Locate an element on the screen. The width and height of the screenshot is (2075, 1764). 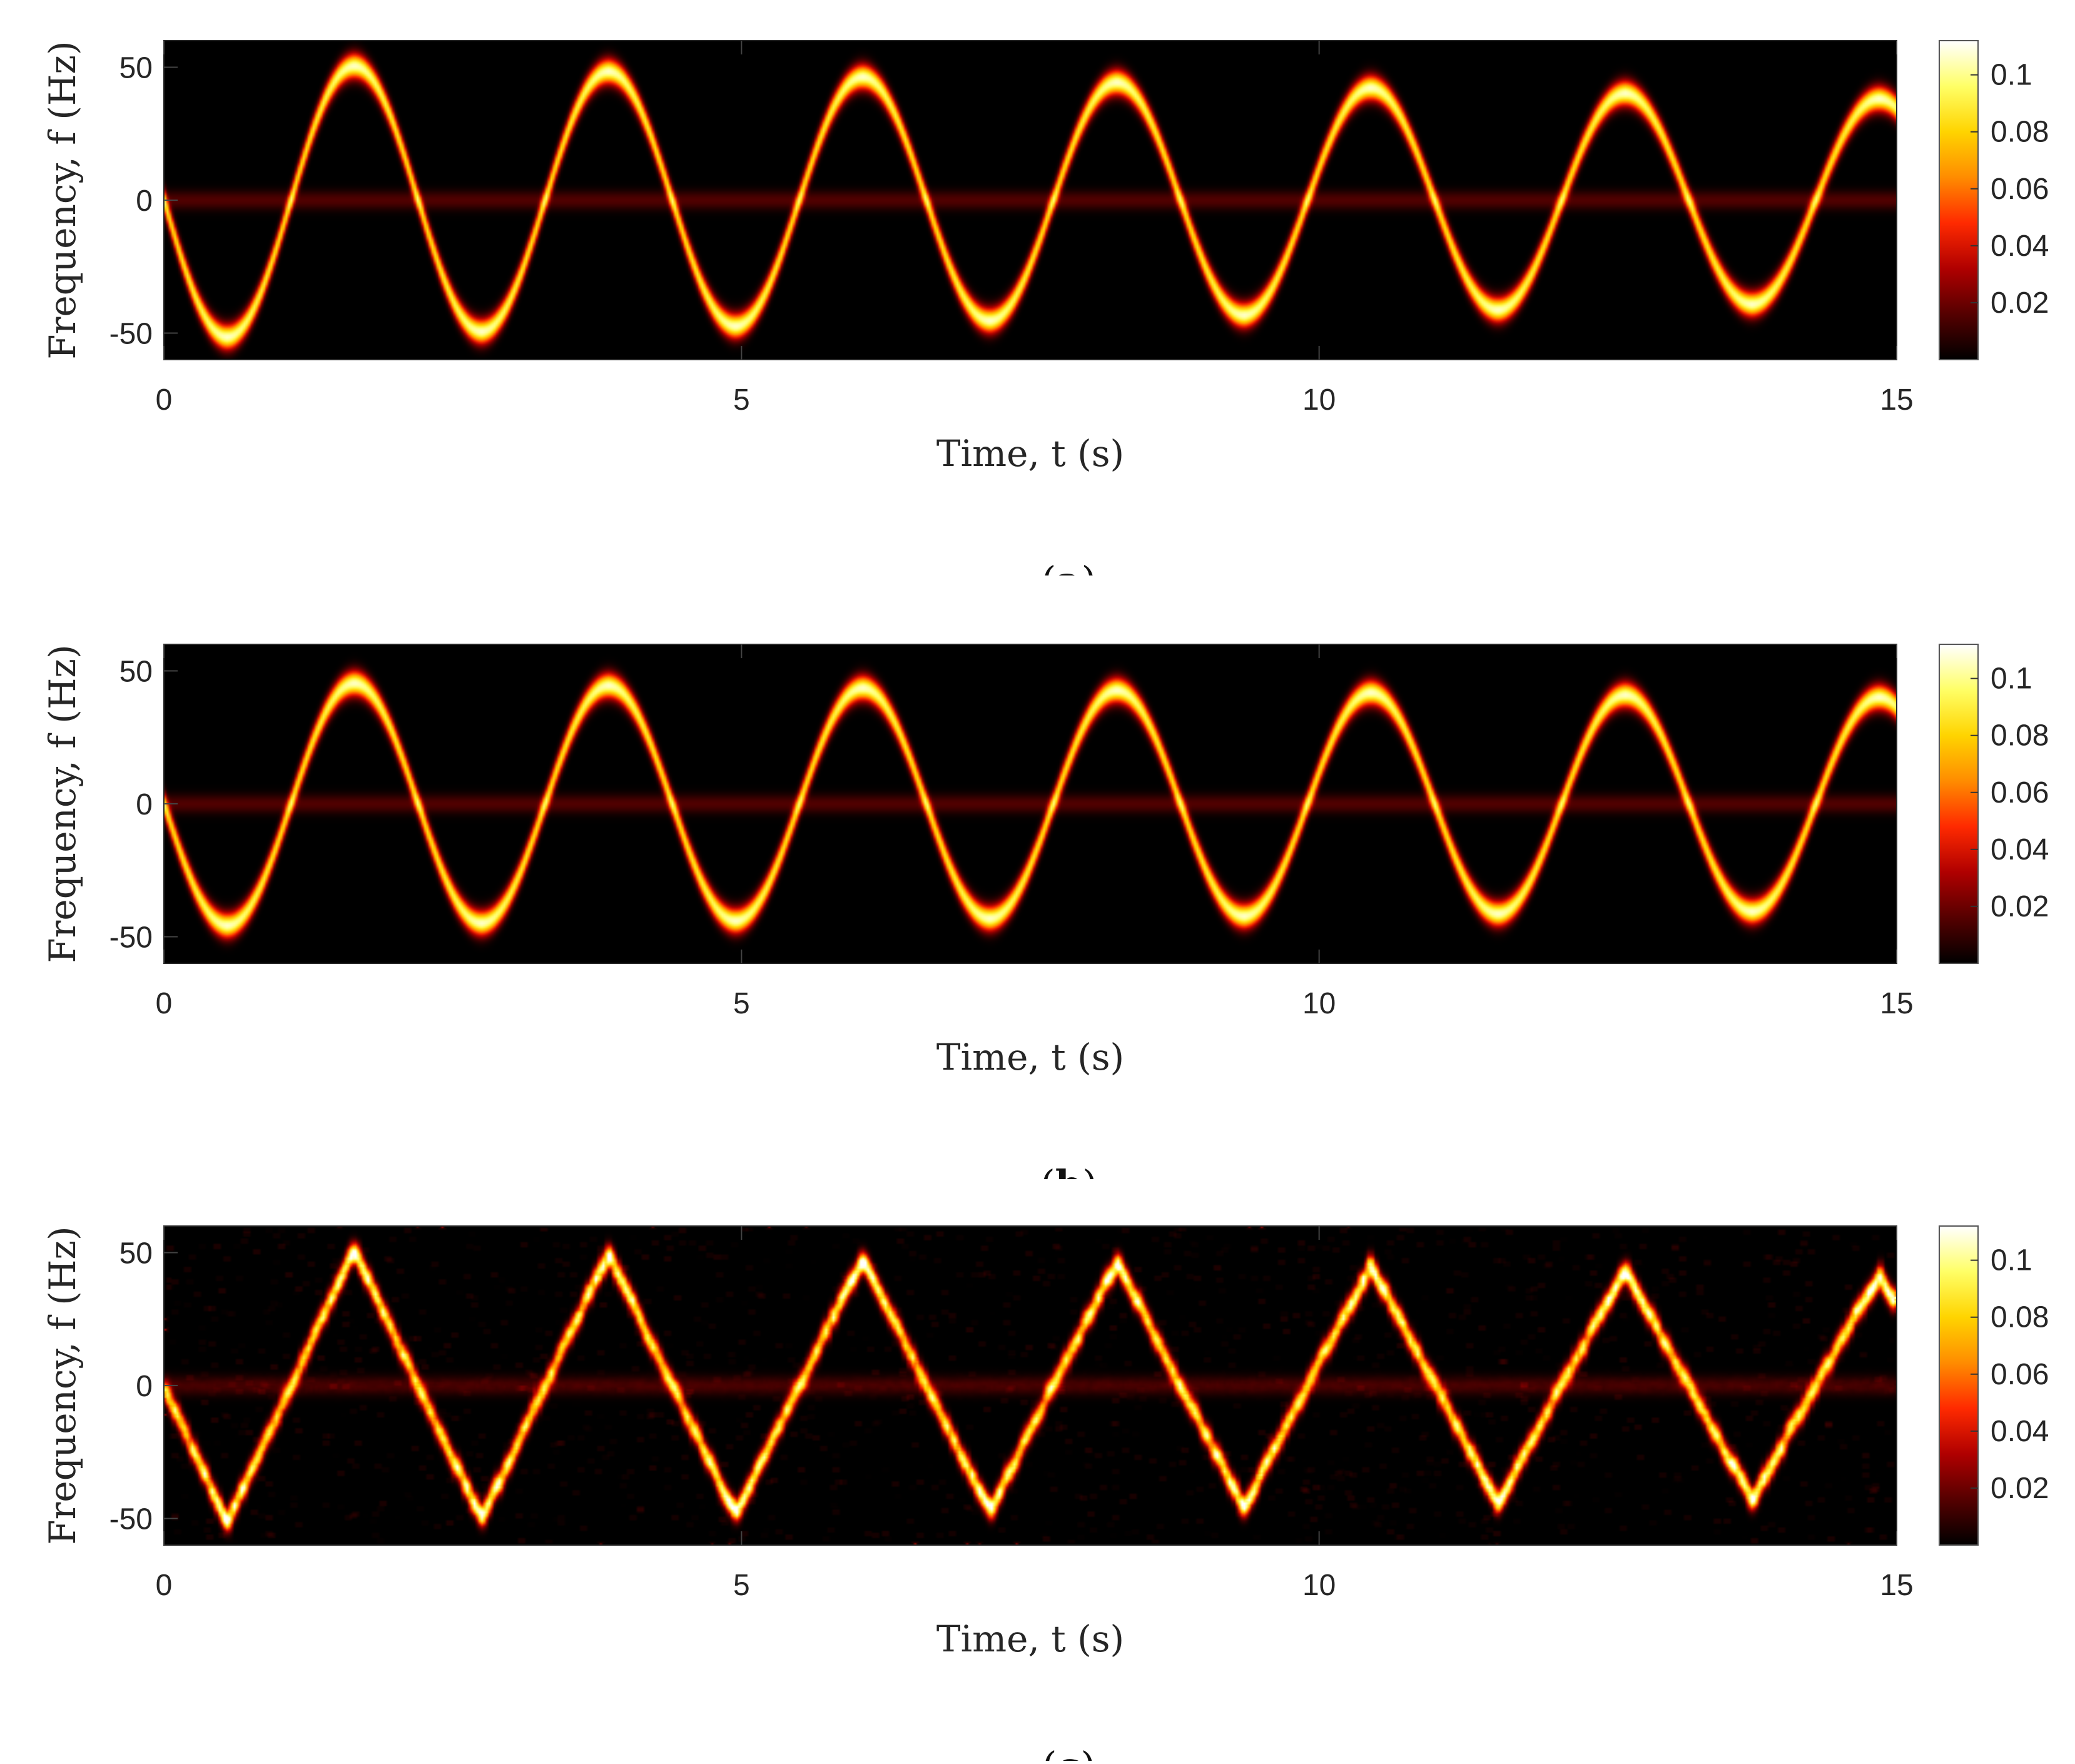
panel-caption: (a) is located at coordinates (1069, 566).